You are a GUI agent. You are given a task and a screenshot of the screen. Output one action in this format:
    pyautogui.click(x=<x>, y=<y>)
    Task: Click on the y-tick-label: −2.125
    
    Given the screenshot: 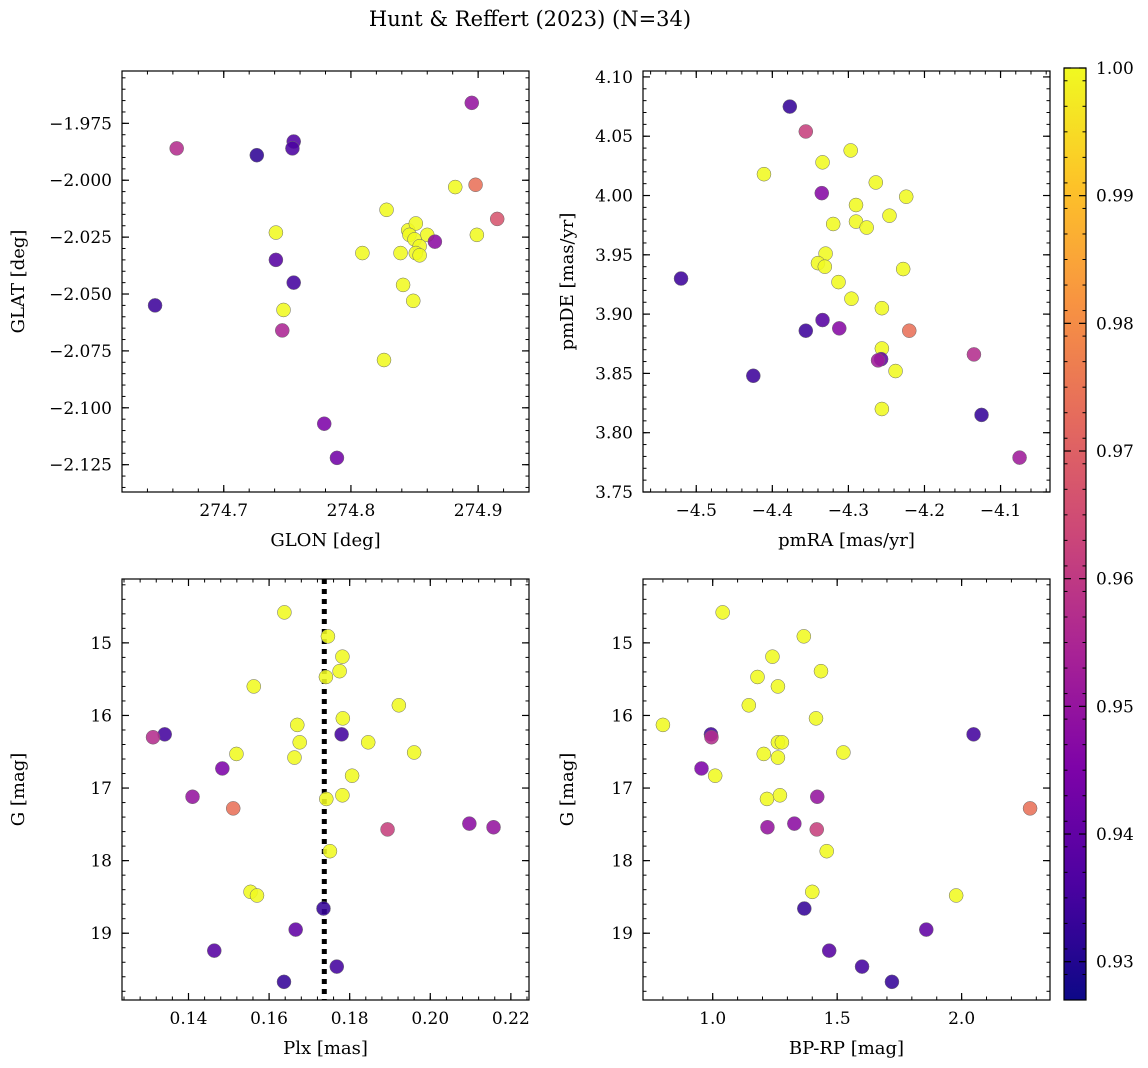 What is the action you would take?
    pyautogui.click(x=80, y=466)
    